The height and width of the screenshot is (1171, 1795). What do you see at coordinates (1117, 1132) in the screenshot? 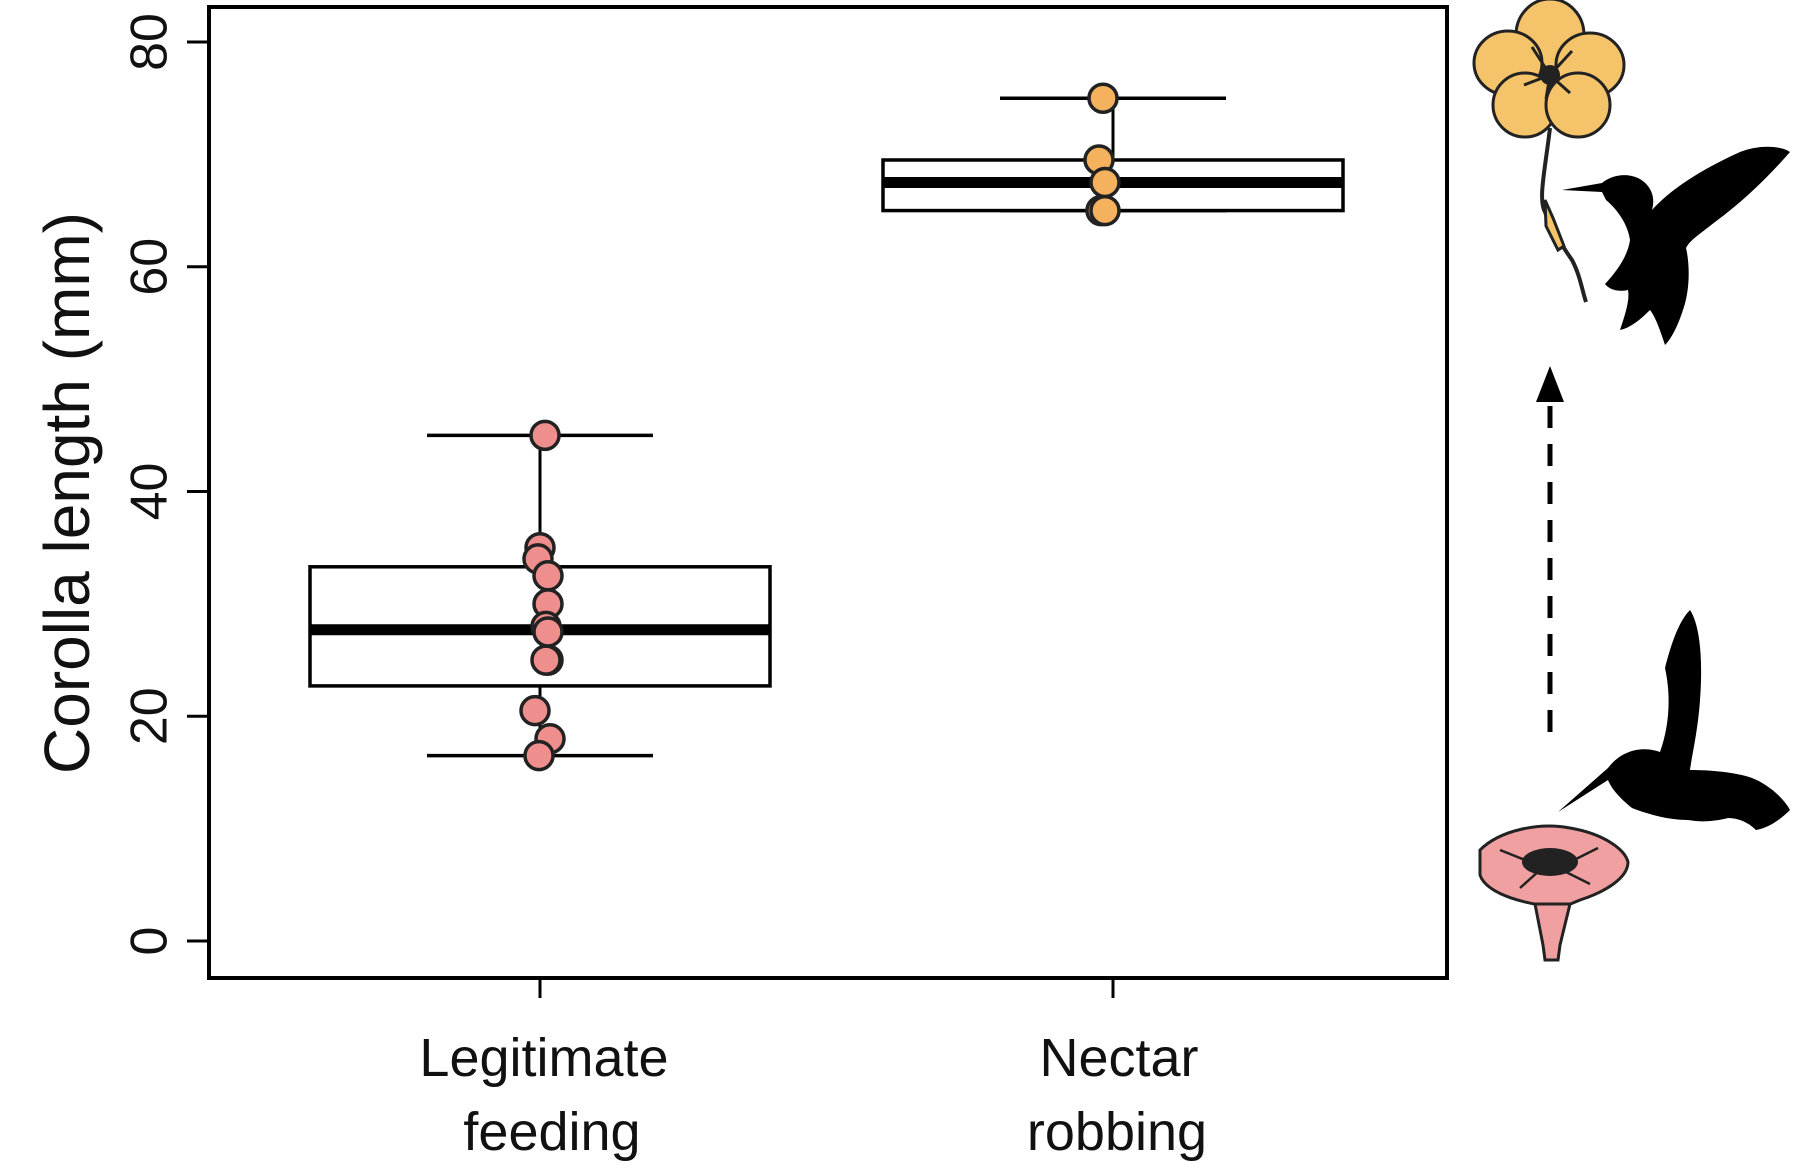
I see `x-label-nectar-line2: robbing` at bounding box center [1117, 1132].